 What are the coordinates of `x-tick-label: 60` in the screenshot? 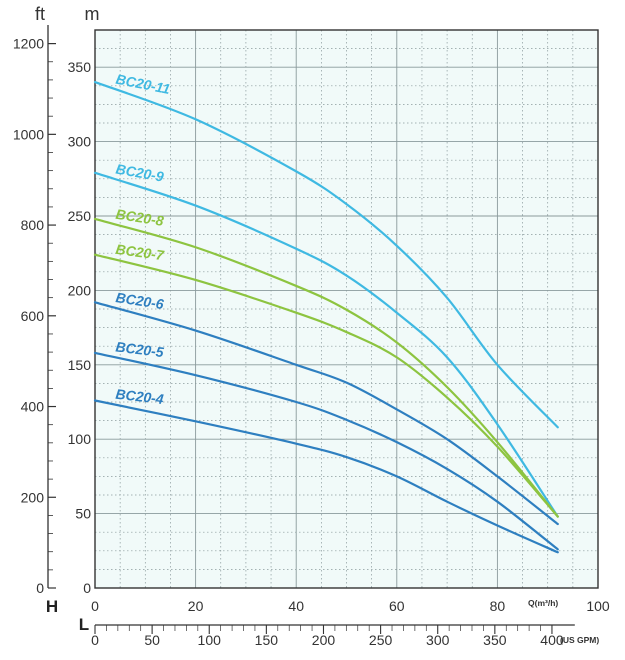 It's located at (397, 606).